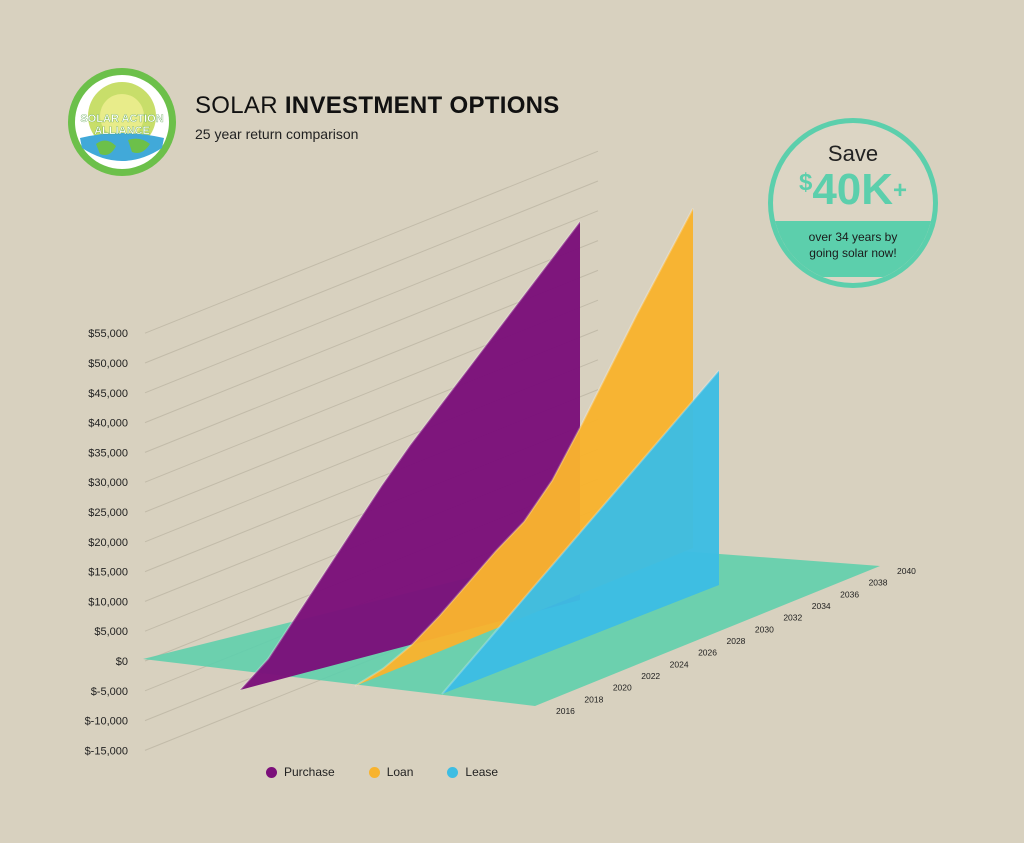  What do you see at coordinates (622, 688) in the screenshot?
I see `x-tick-label: 2020` at bounding box center [622, 688].